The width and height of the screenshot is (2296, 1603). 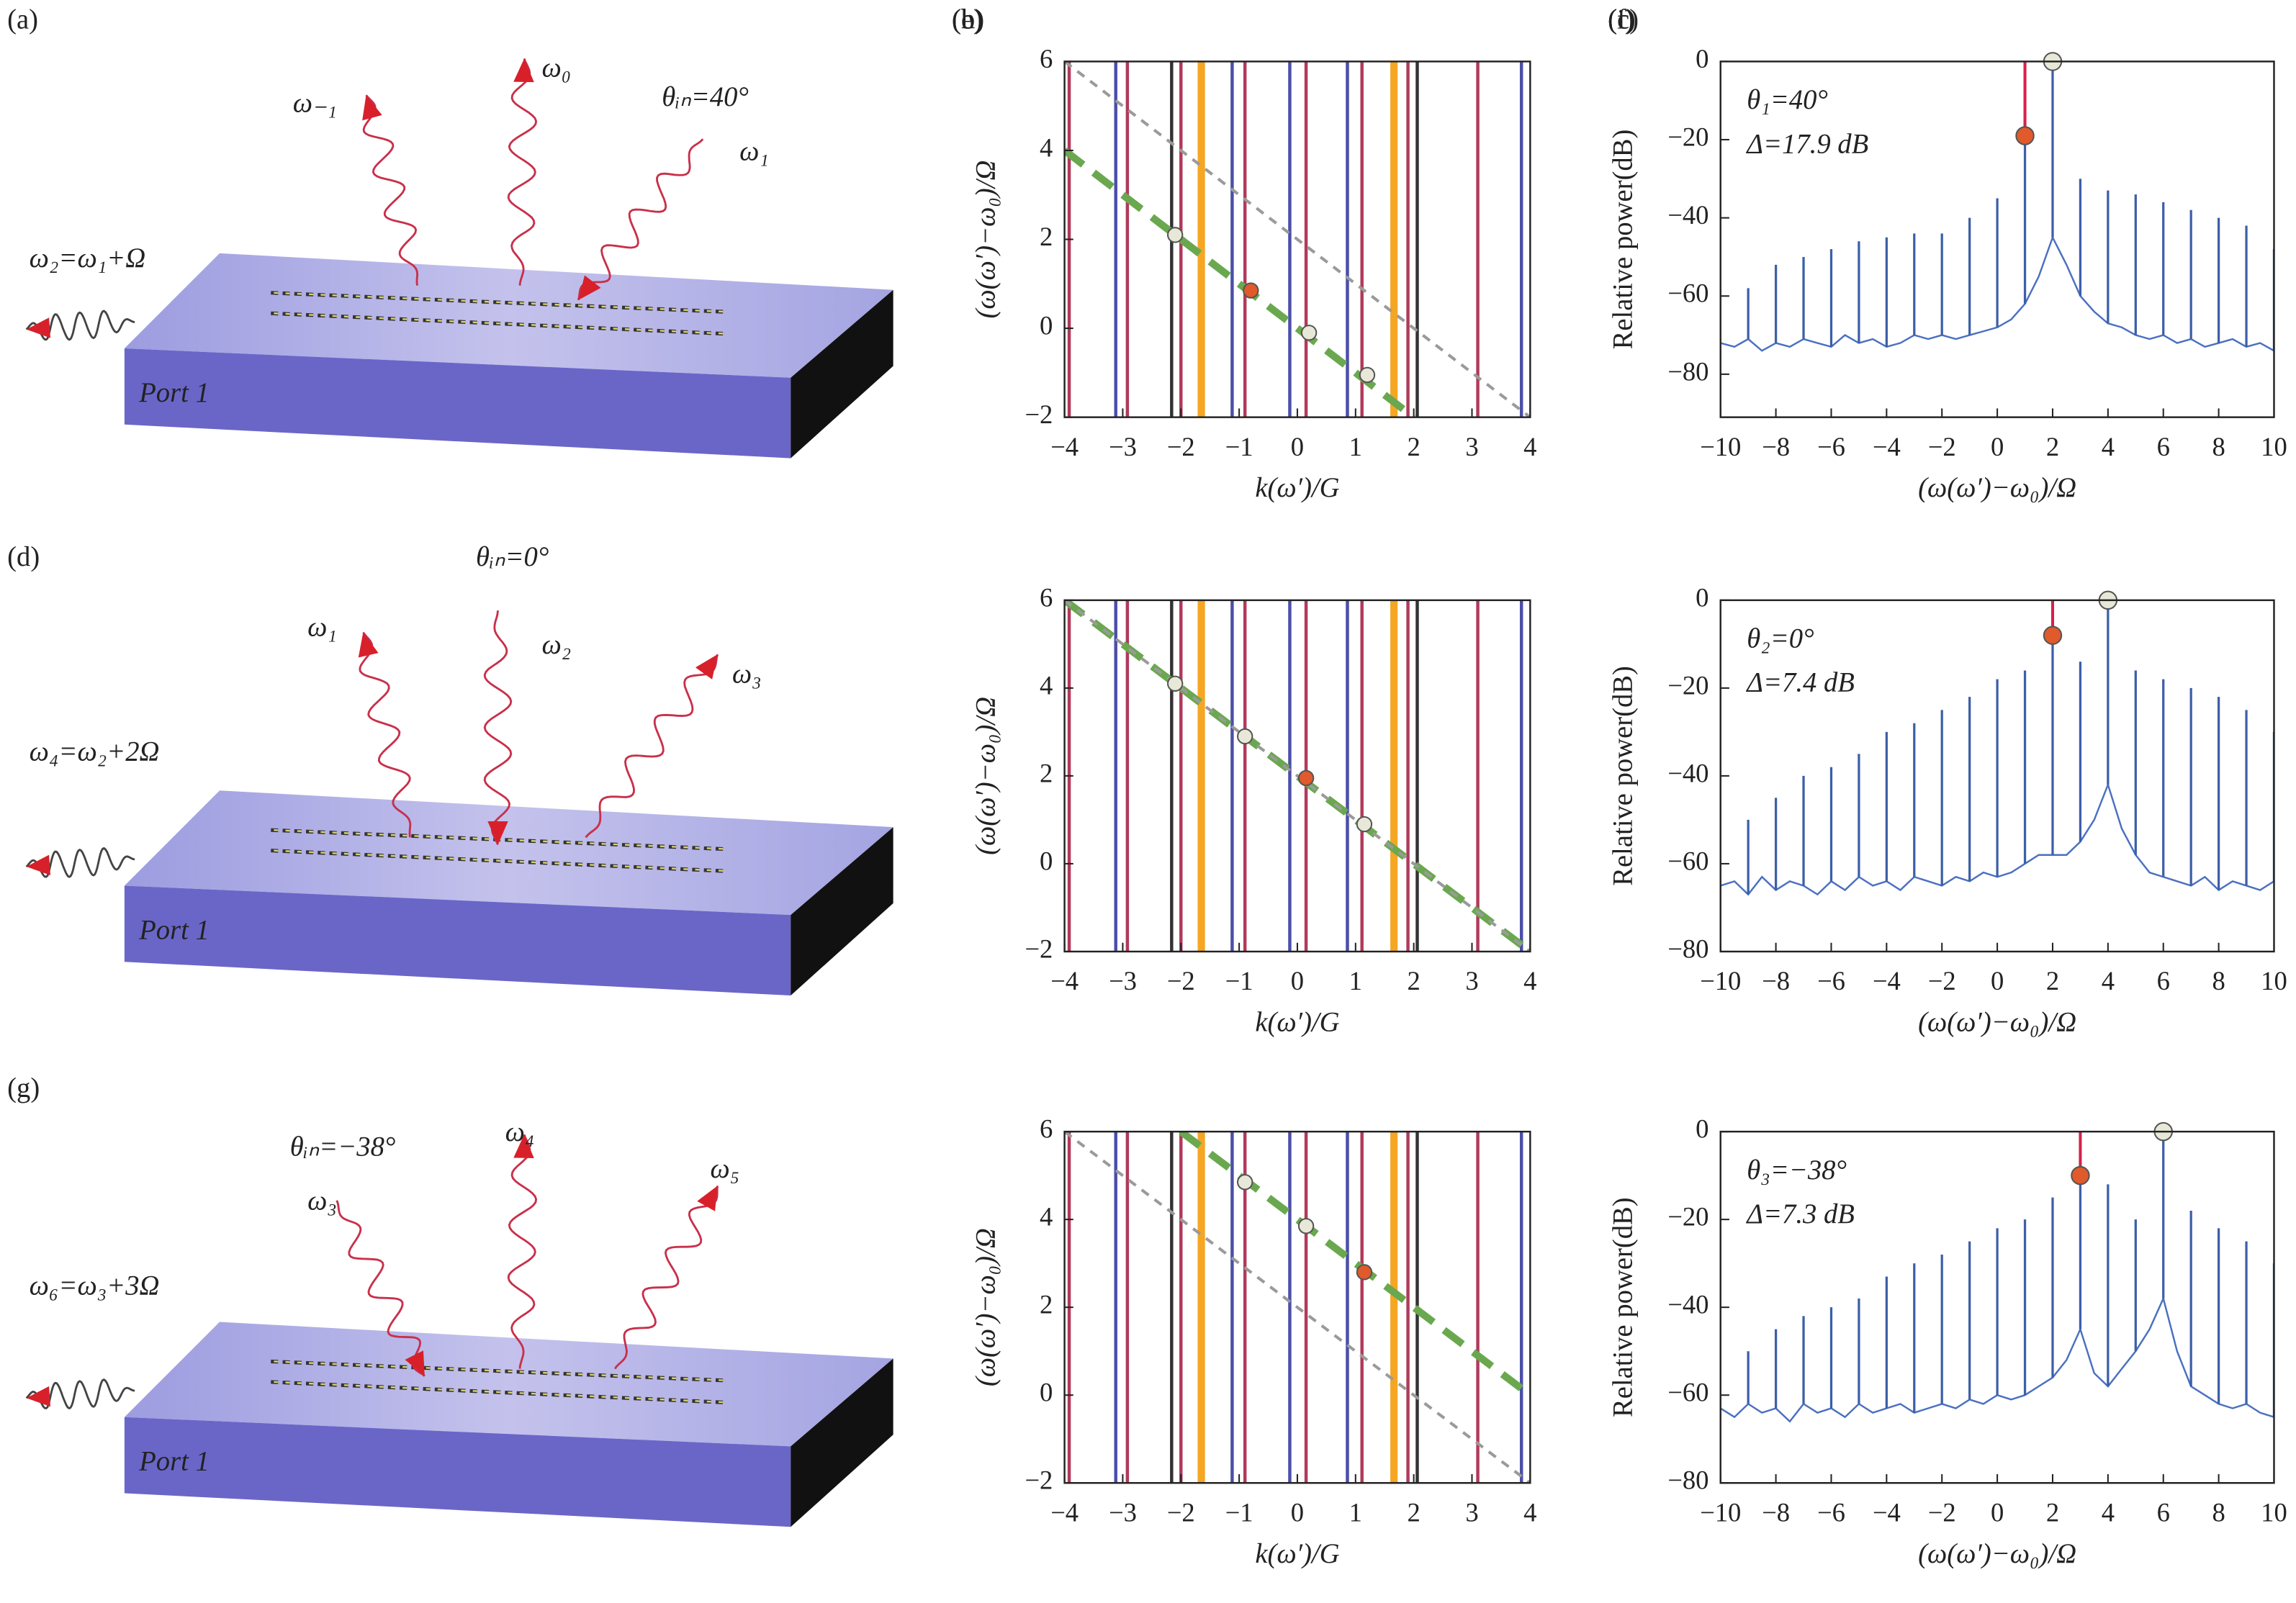 What do you see at coordinates (1797, 1170) in the screenshot?
I see `annotation: θ₃=−38°` at bounding box center [1797, 1170].